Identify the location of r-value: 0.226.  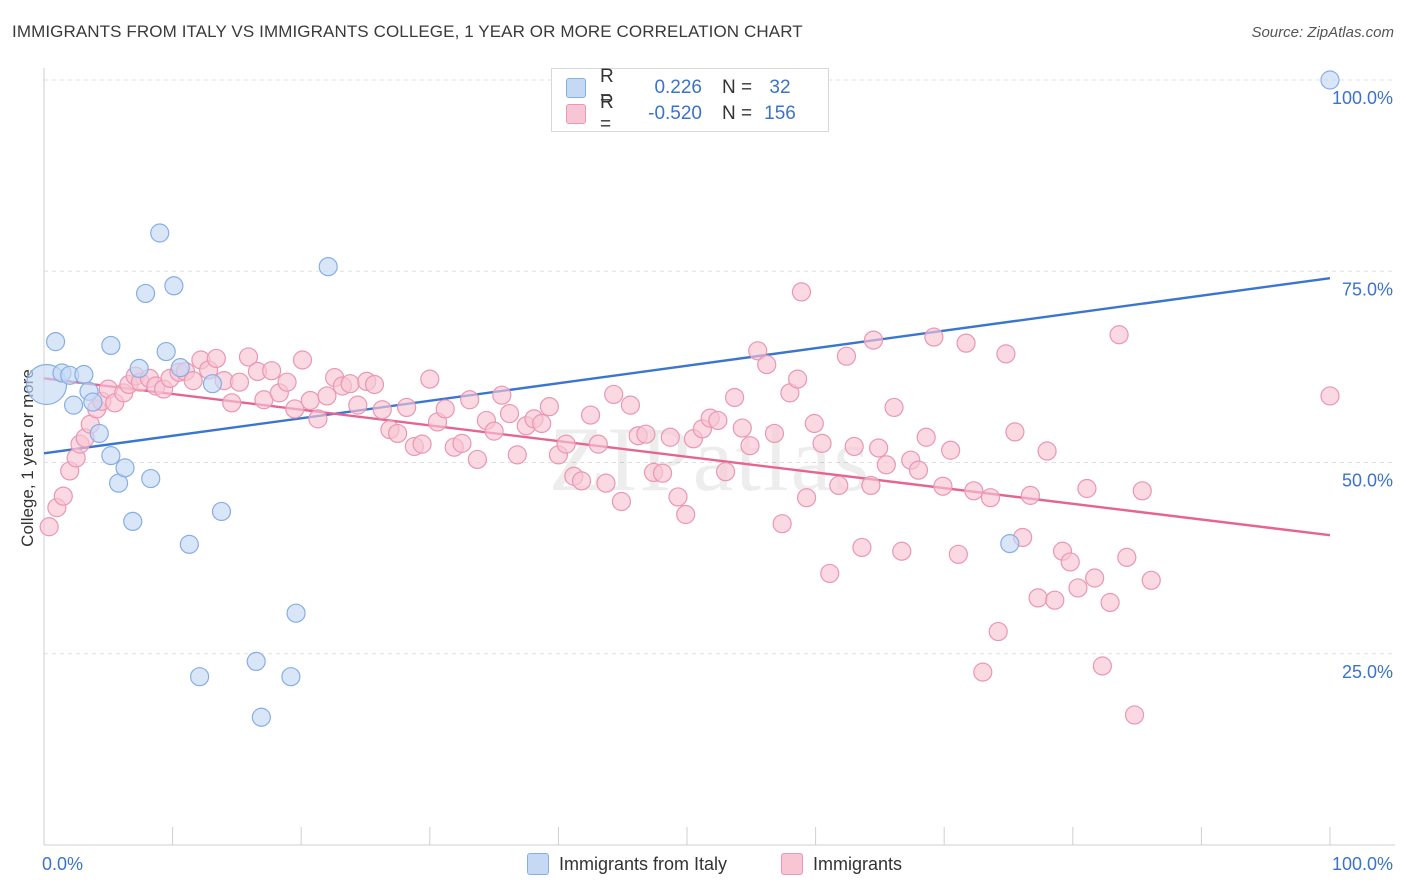
(678, 87).